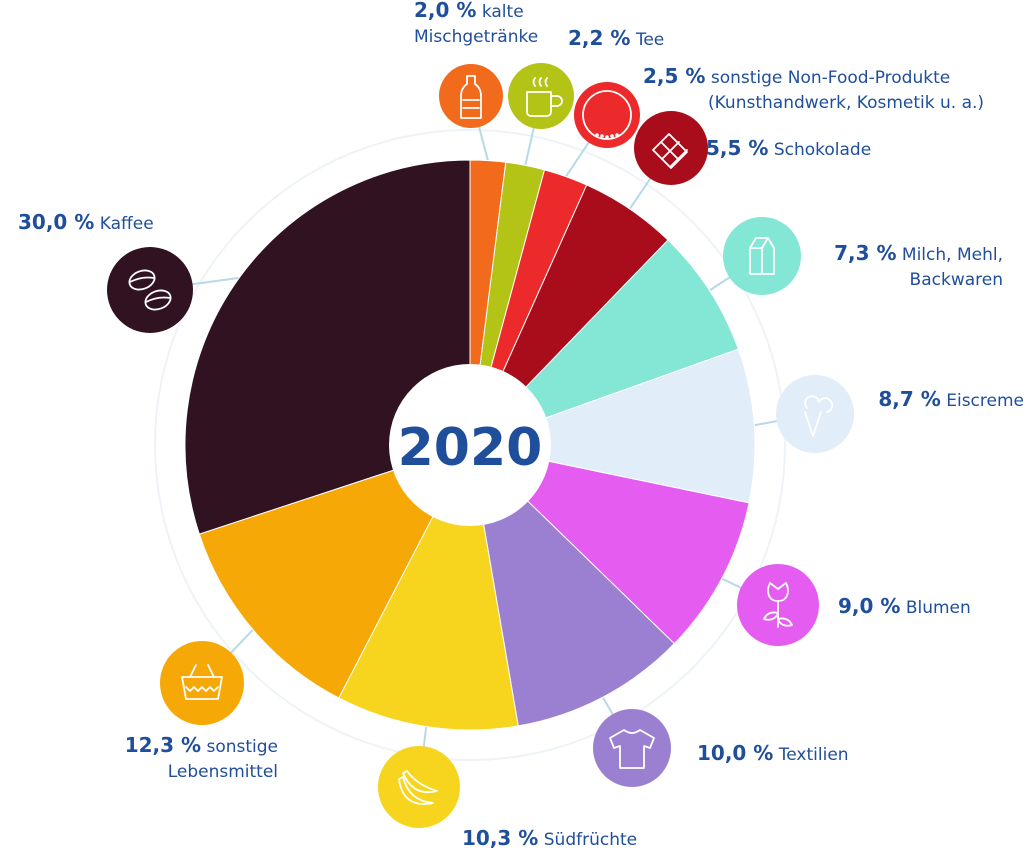  Describe the element at coordinates (671, 148) in the screenshot. I see `chocolate-icon` at that location.